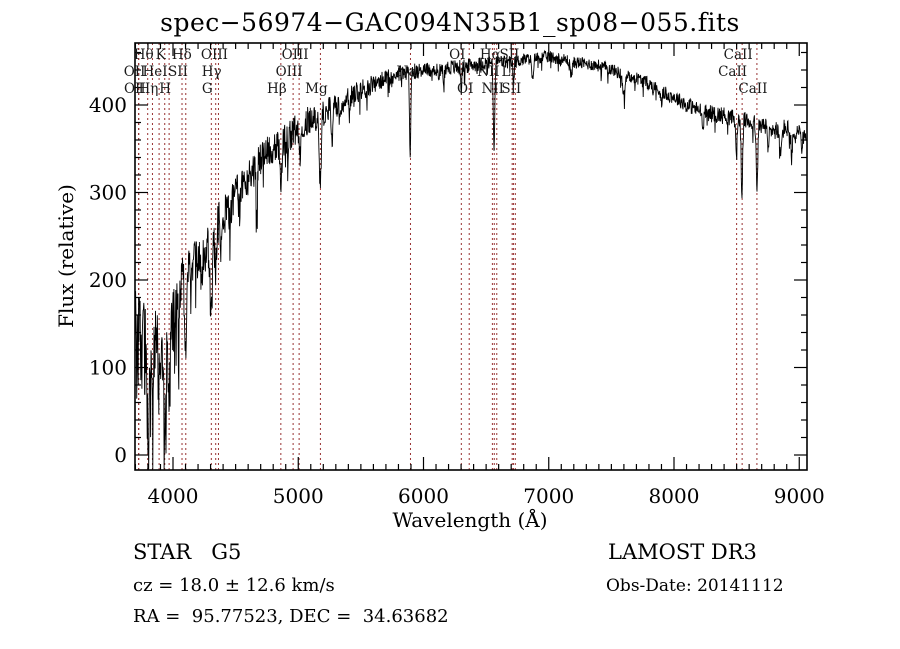 This screenshot has height=649, width=900. Describe the element at coordinates (682, 552) in the screenshot. I see `survey-release: LAMOST DR3` at that location.